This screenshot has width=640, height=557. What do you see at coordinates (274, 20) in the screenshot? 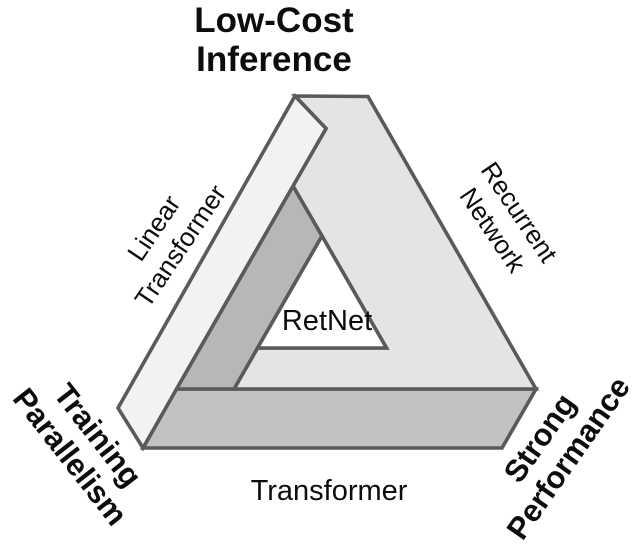
I see `title-line1: Low-Cost` at bounding box center [274, 20].